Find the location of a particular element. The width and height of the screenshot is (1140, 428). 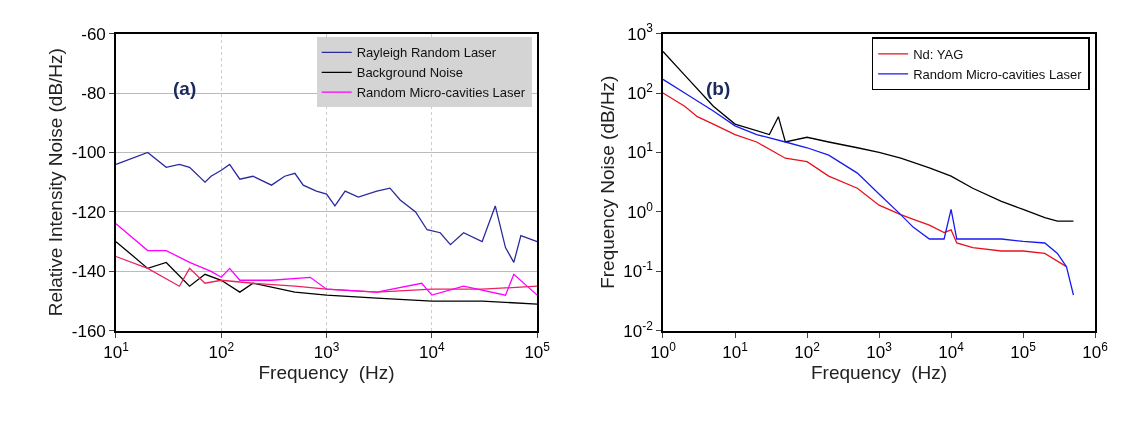

y-tick-label: 10$^{3}$ is located at coordinates (640, 32).